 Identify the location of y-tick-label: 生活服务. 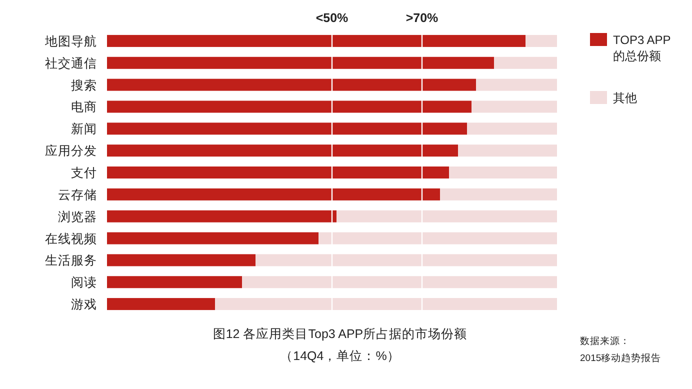
(71, 261).